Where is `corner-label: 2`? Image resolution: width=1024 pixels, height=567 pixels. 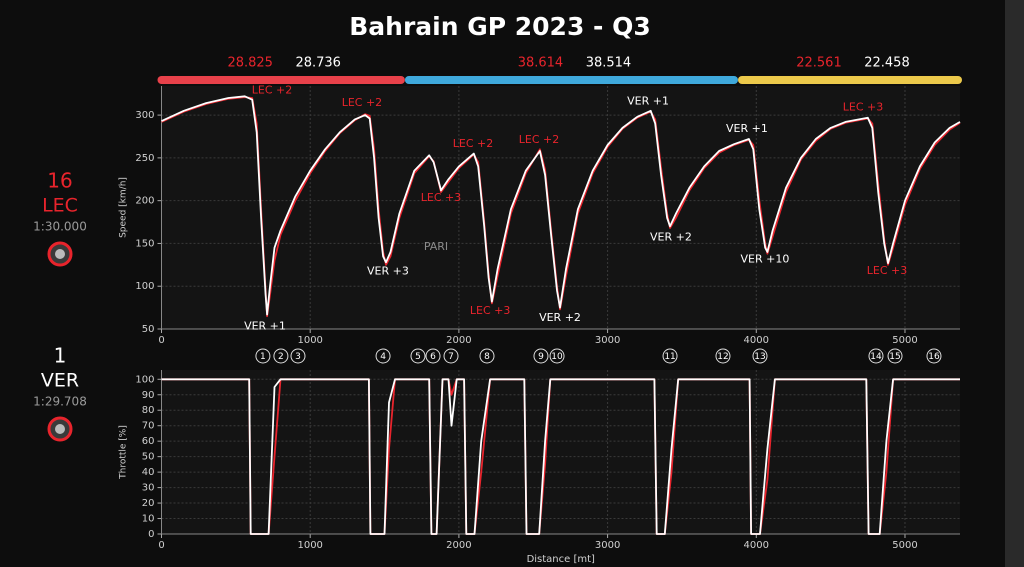
corner-label: 2 is located at coordinates (281, 357).